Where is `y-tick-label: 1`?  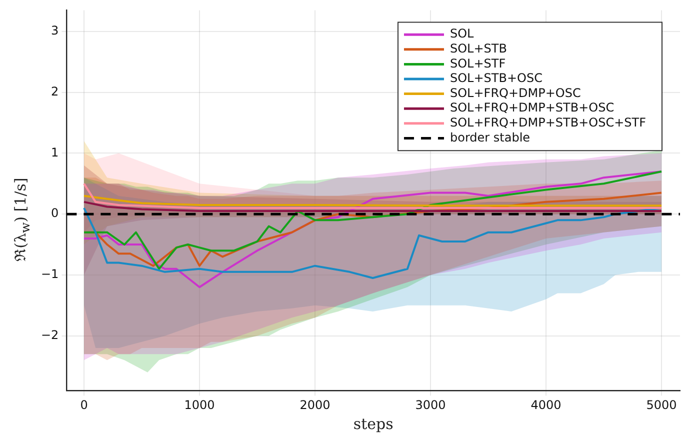
y-tick-label: 1 is located at coordinates (55, 152).